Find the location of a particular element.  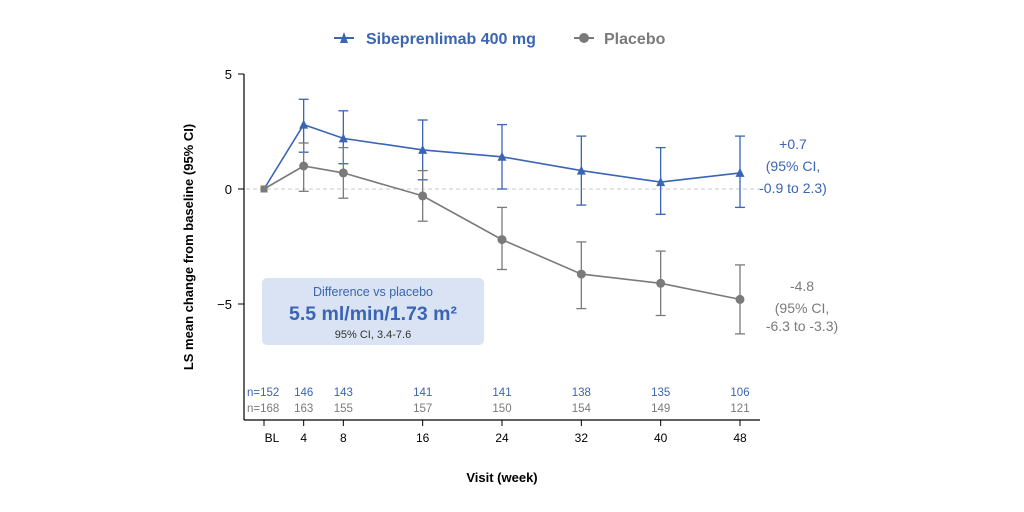

n-value-placebo: 149 is located at coordinates (660, 409).